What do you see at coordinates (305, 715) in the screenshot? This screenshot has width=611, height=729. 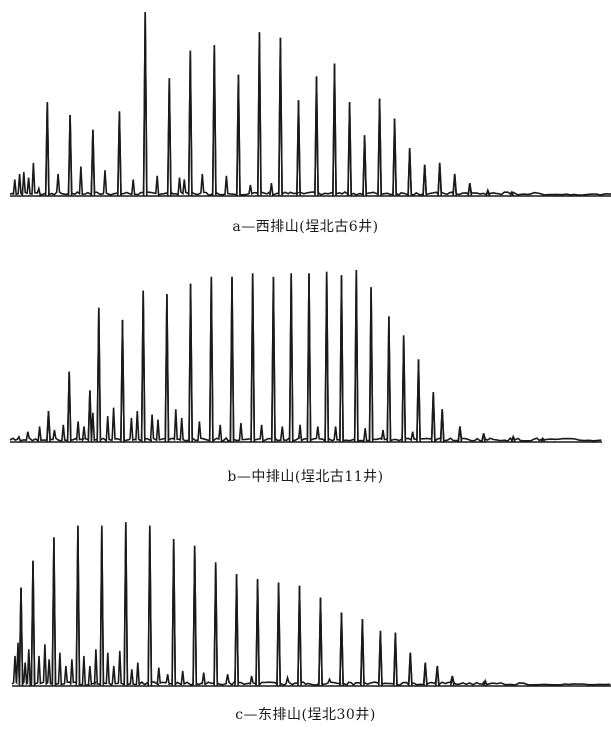 I see `caption-c: c—东排山(埕北30井)` at bounding box center [305, 715].